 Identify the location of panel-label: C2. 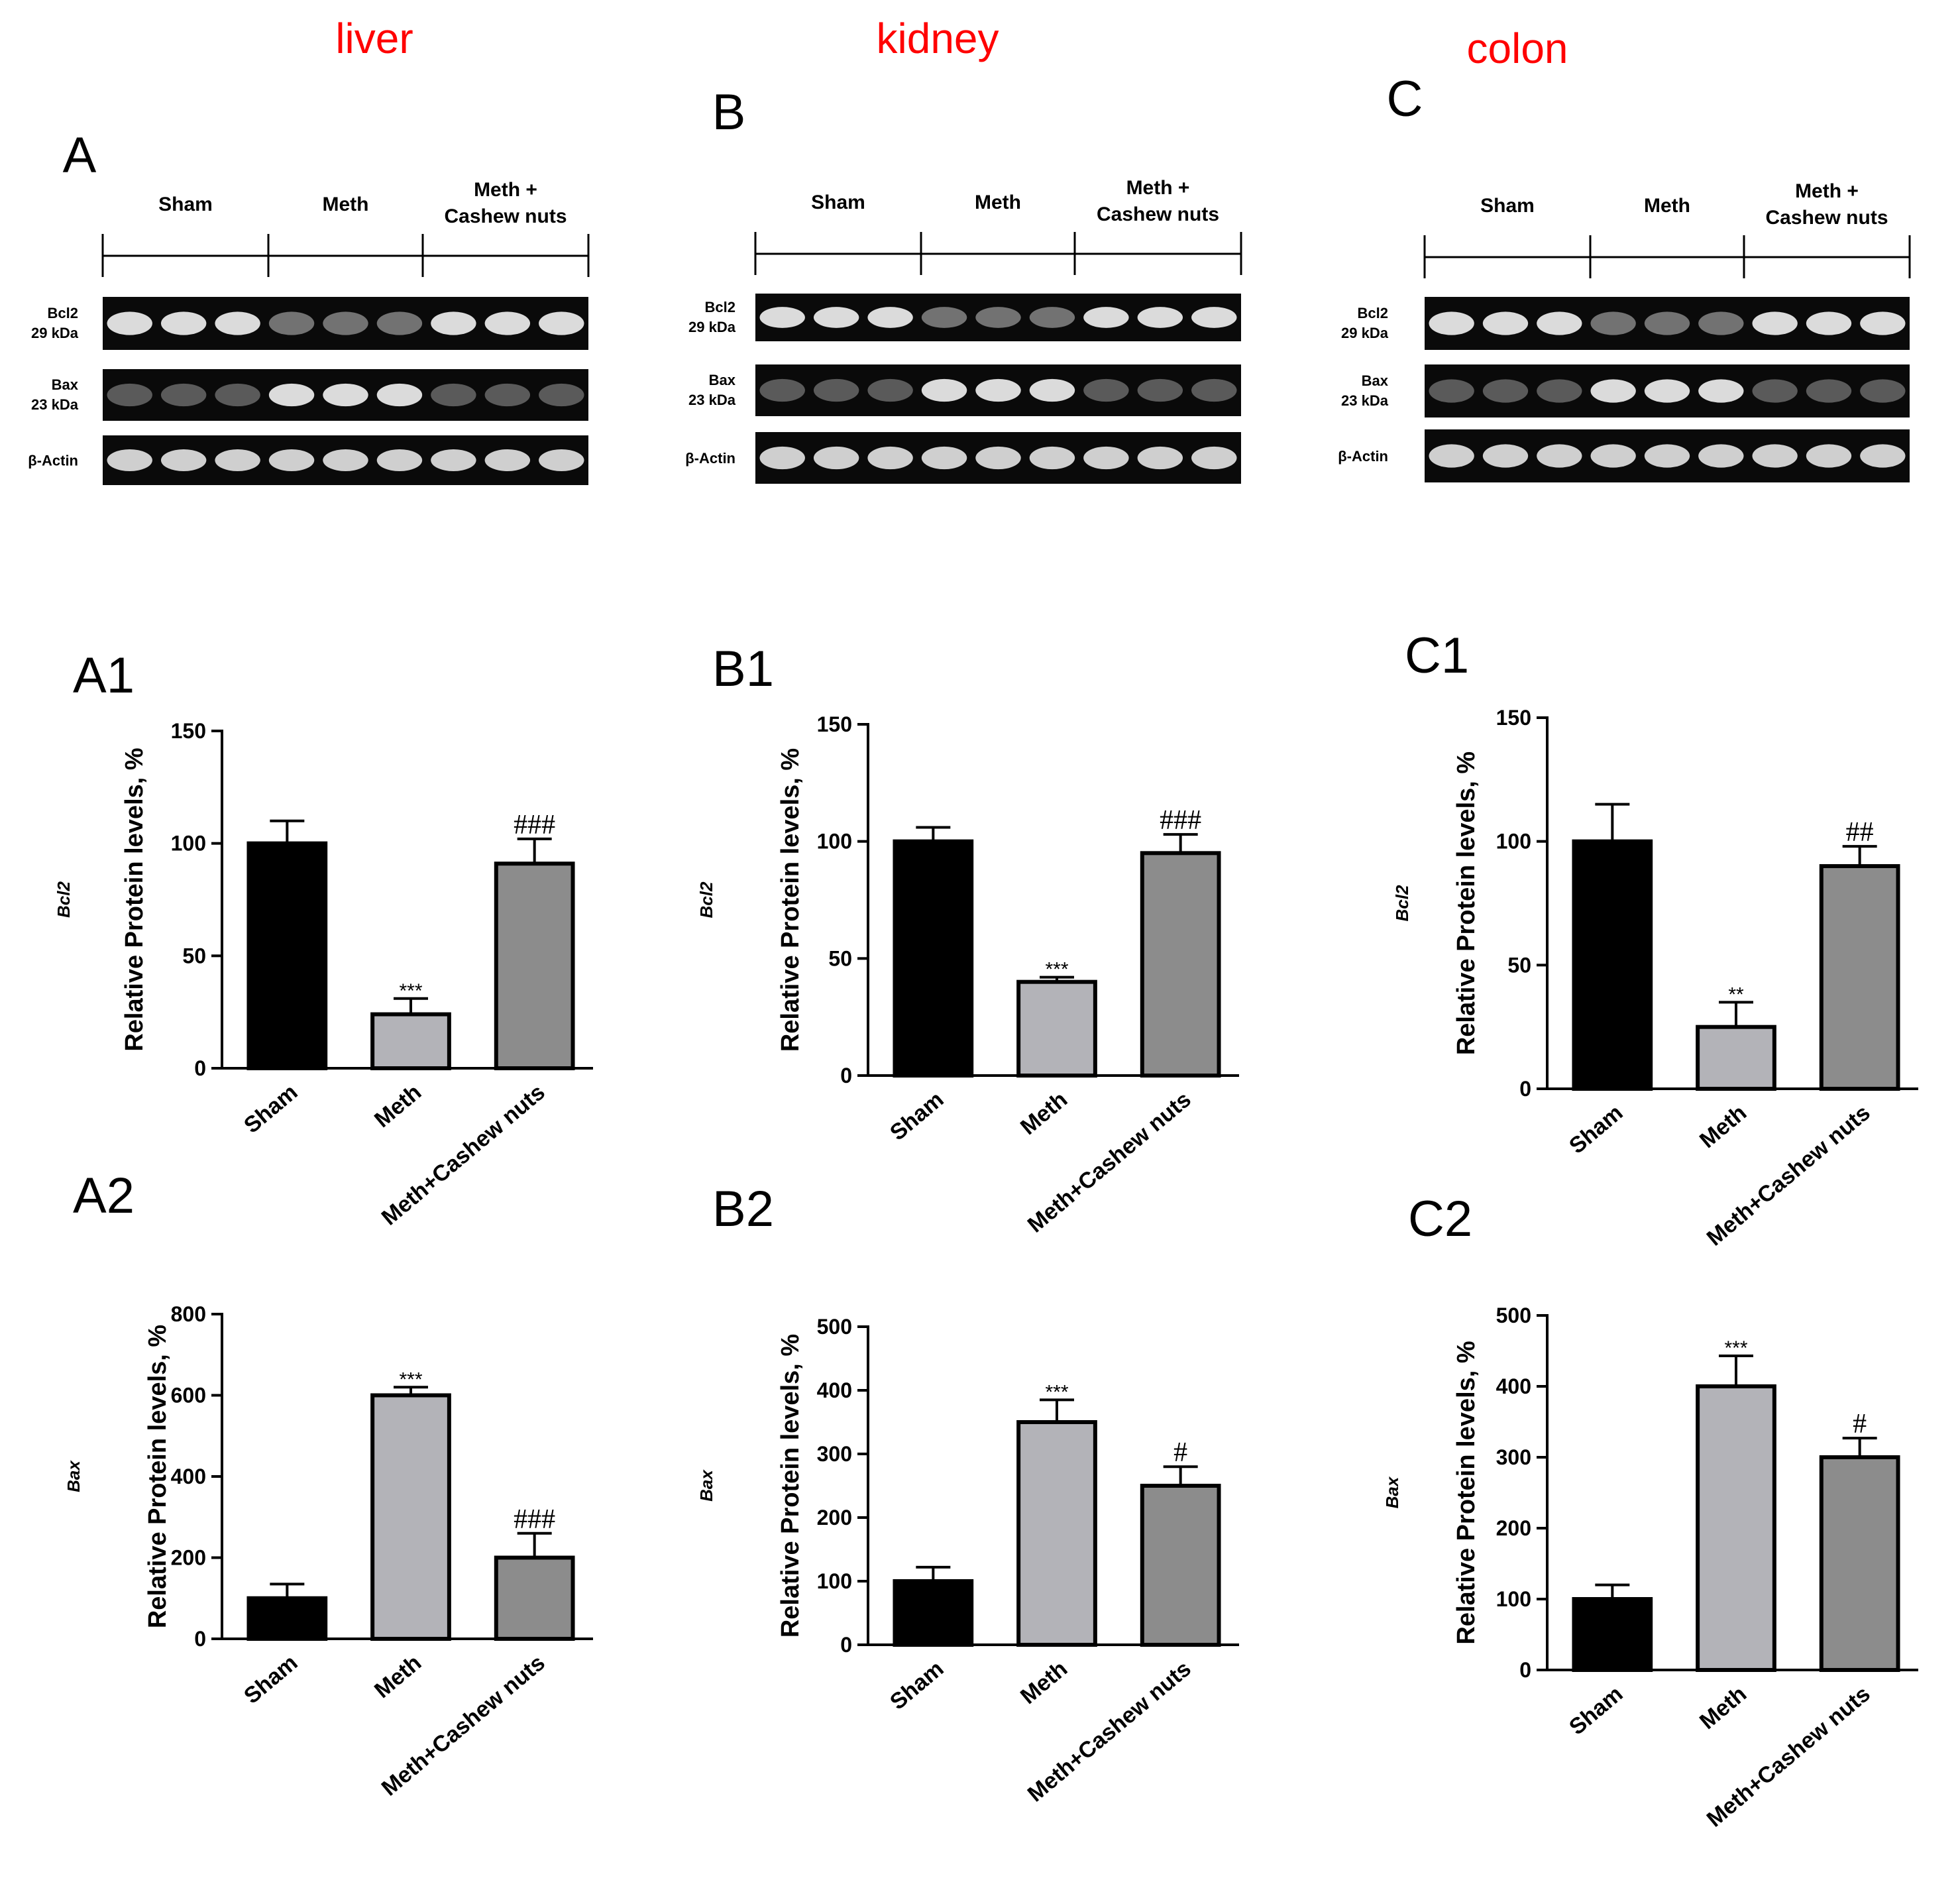
(1440, 1219).